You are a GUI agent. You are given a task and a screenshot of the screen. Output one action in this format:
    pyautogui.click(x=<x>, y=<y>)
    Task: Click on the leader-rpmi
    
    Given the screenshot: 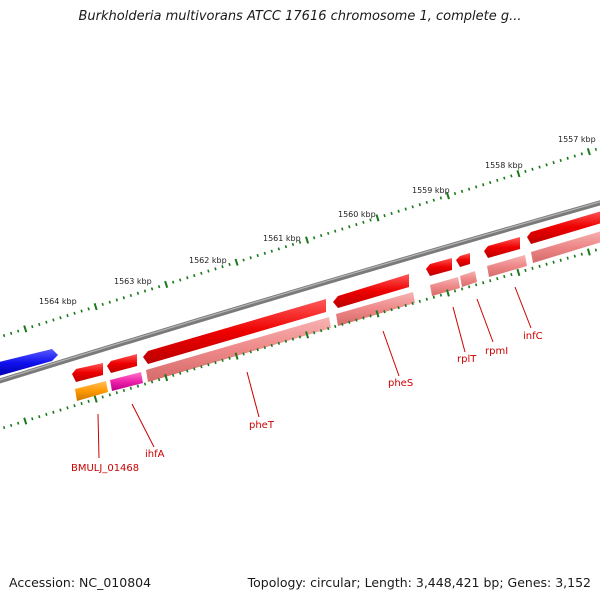 What is the action you would take?
    pyautogui.click(x=485, y=320)
    